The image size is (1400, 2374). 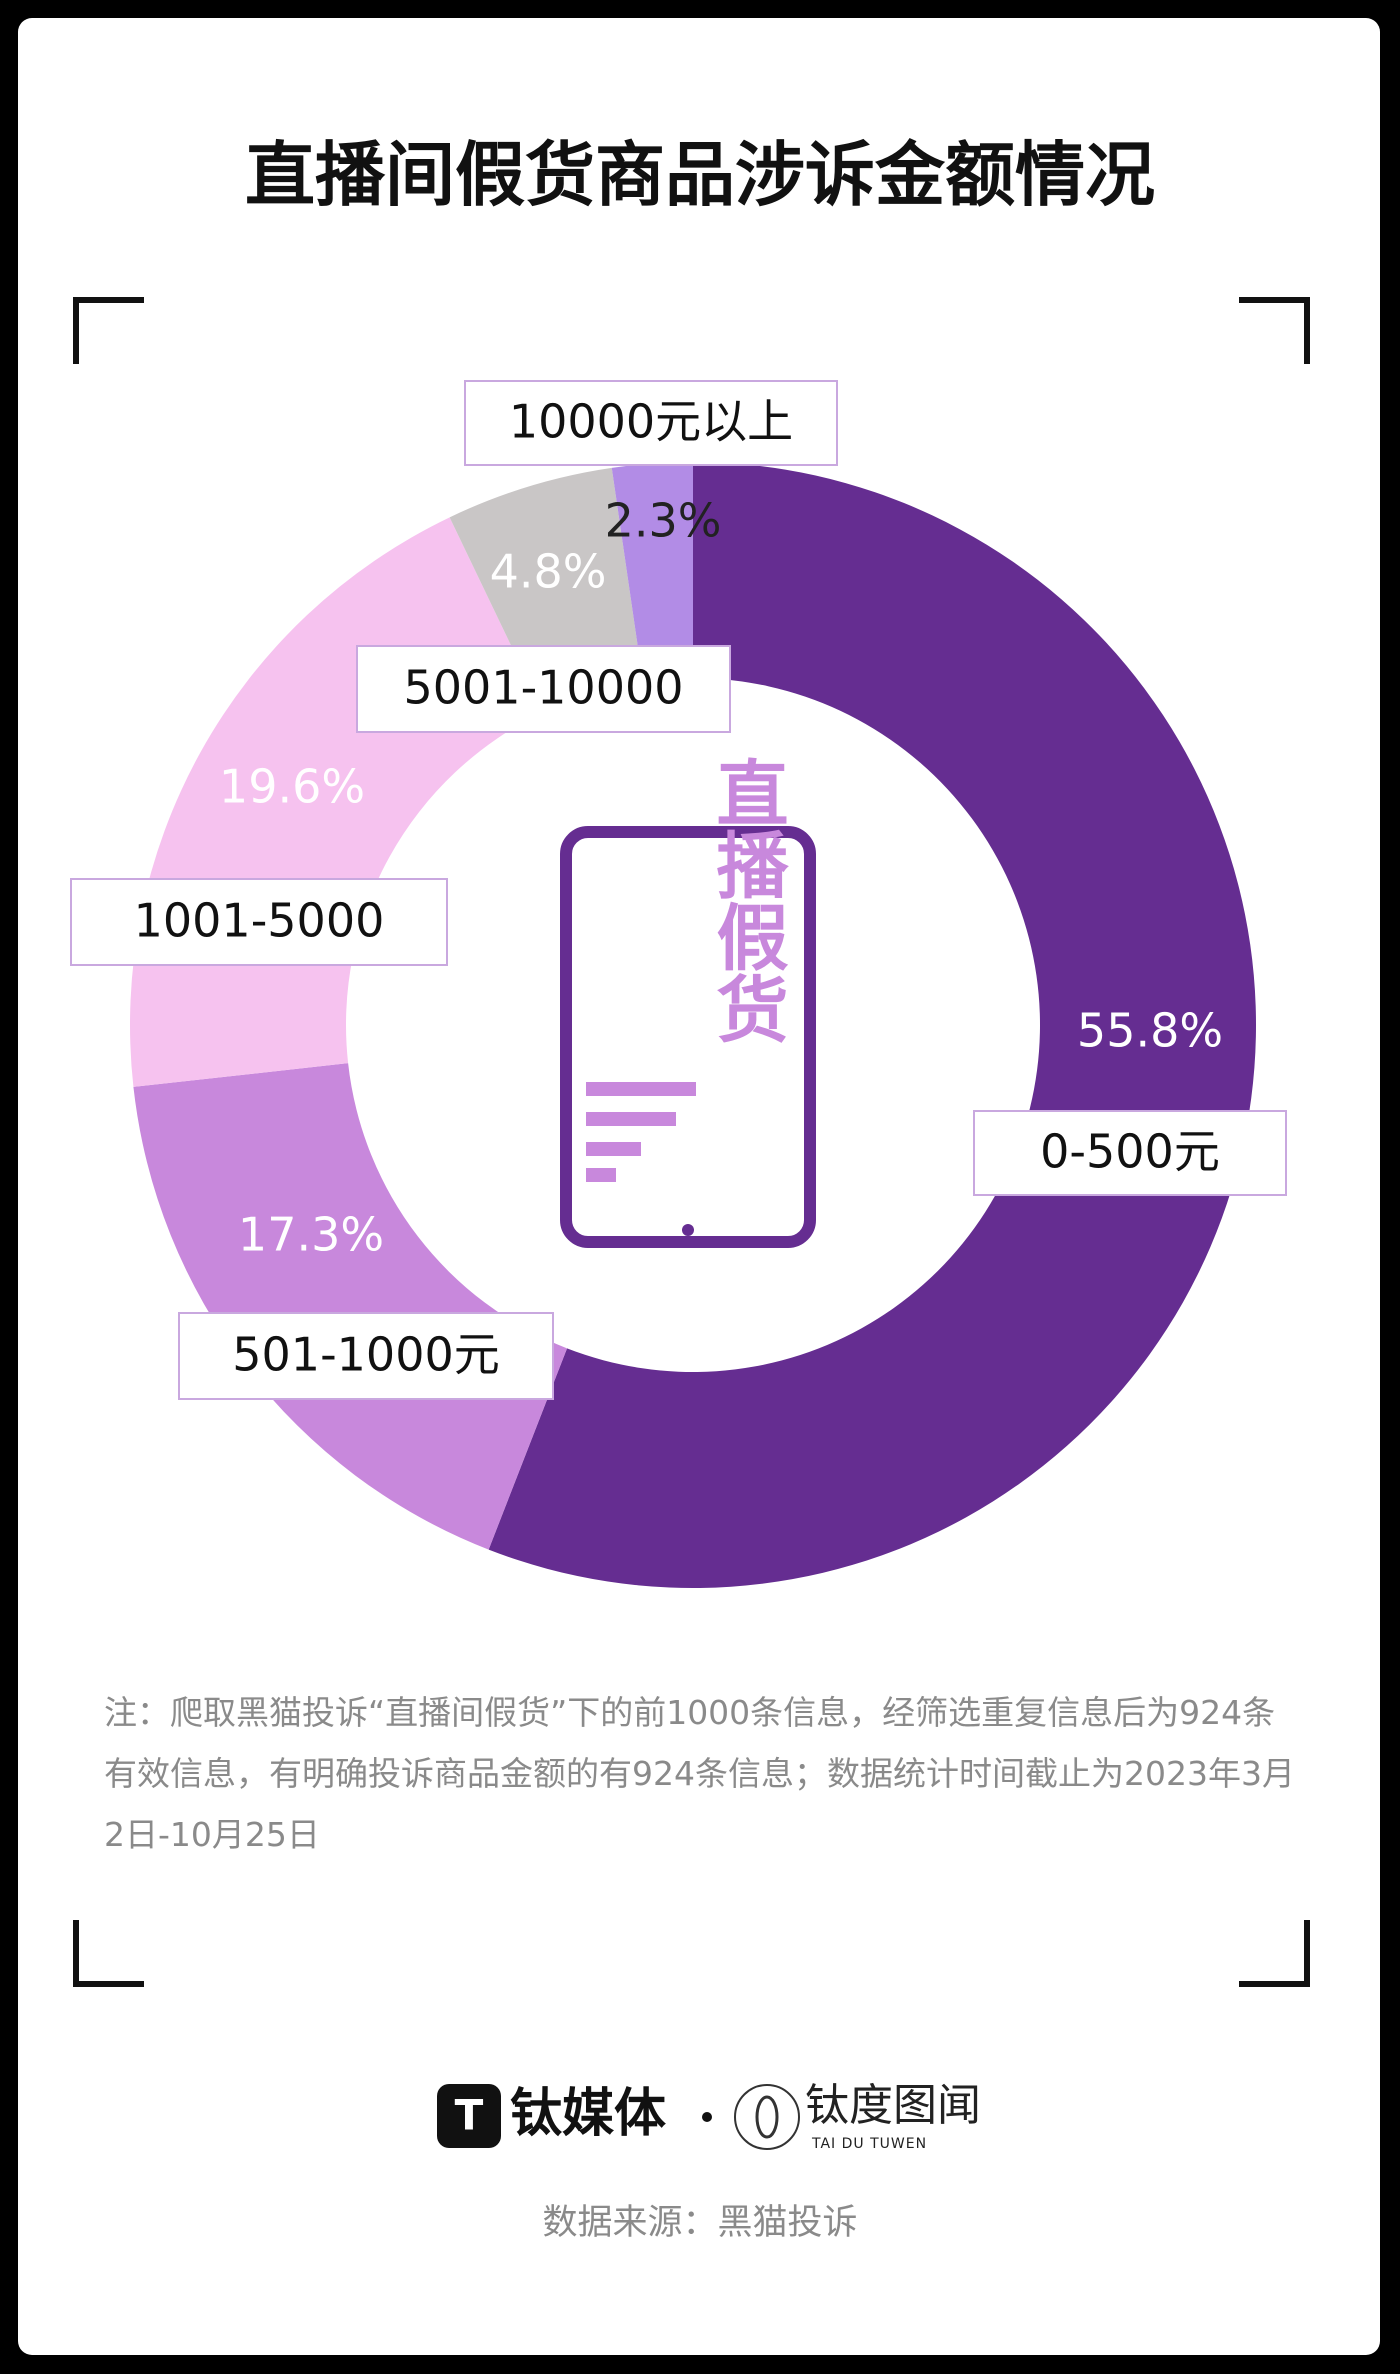 I want to click on category-label: 10000元以上, so click(x=651, y=422).